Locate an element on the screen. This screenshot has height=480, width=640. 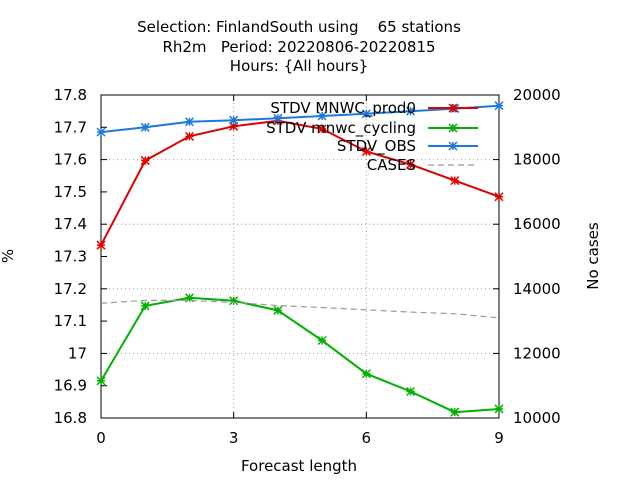
title-line-3: Hours: {All hours} is located at coordinates (299, 66).